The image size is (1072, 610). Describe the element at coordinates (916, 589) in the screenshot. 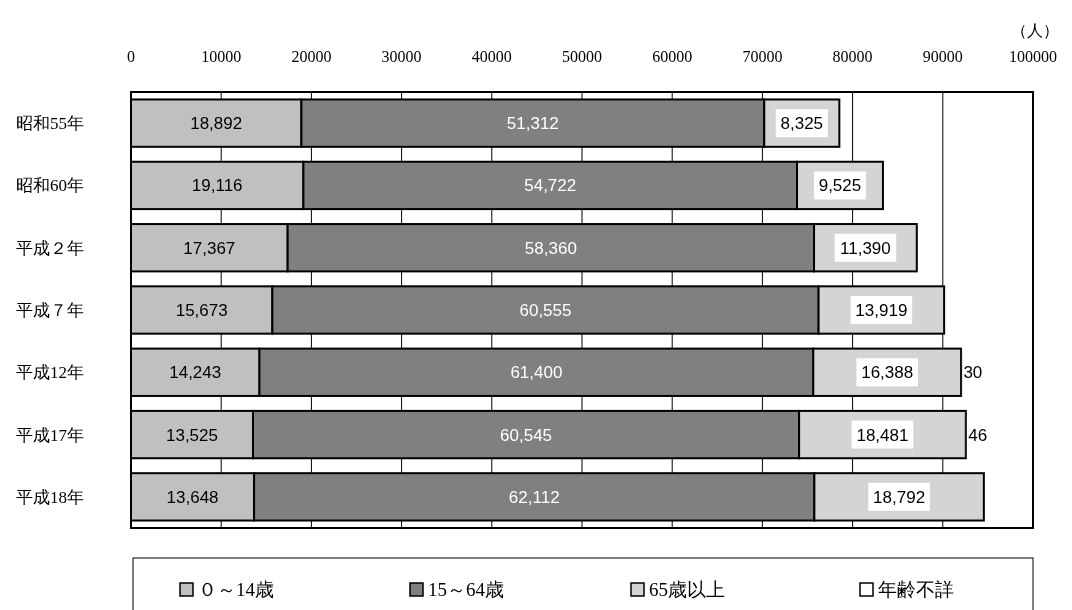

I see `legend-label: 年齢不詳` at that location.